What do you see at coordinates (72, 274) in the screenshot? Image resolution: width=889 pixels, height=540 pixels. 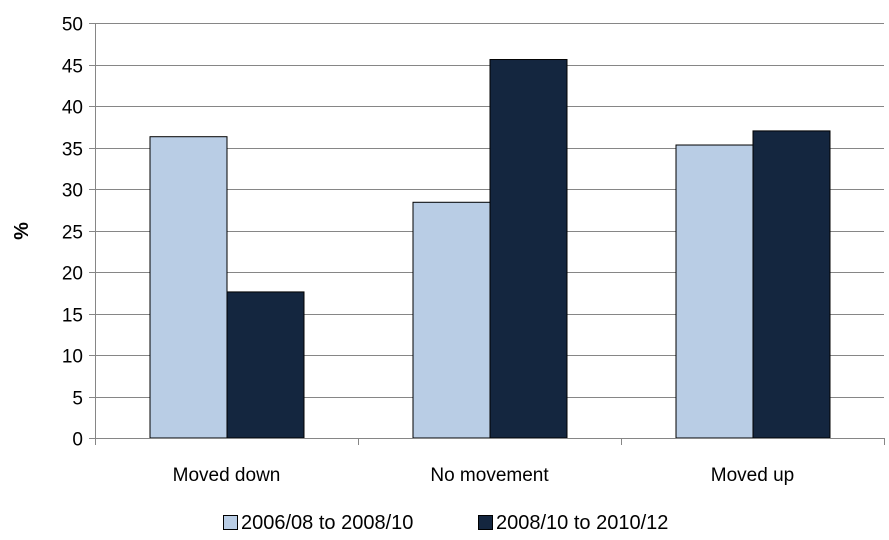 I see `y-tick-label: 20` at bounding box center [72, 274].